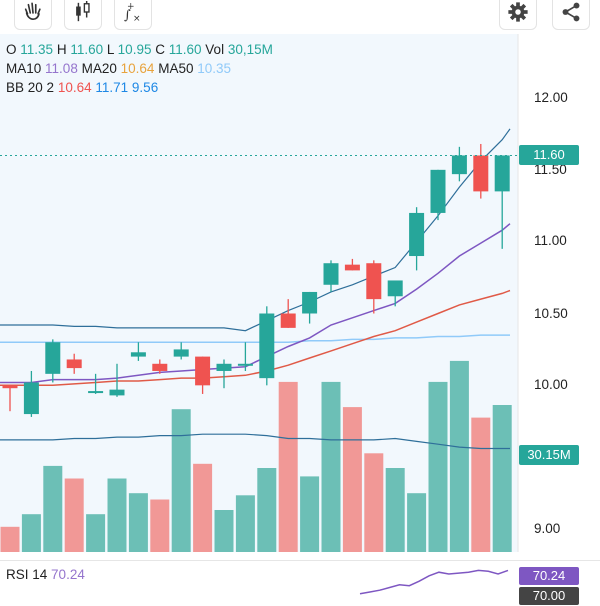  I want to click on ma20-value: 10.64, so click(137, 68).